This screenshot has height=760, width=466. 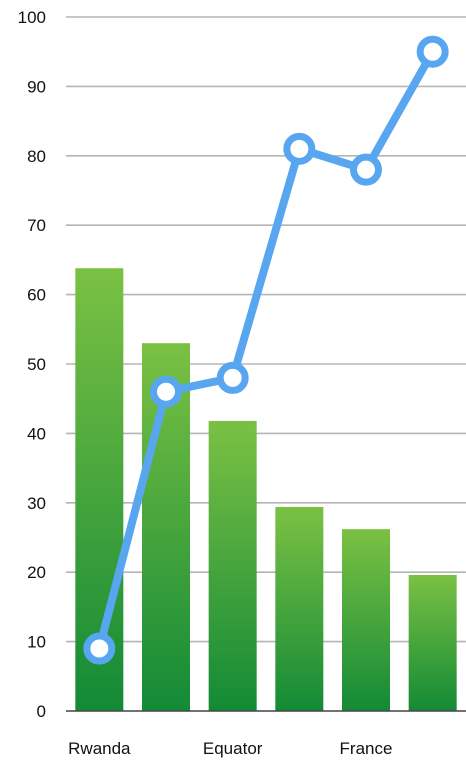 What do you see at coordinates (41, 711) in the screenshot?
I see `y-tick-label: 0` at bounding box center [41, 711].